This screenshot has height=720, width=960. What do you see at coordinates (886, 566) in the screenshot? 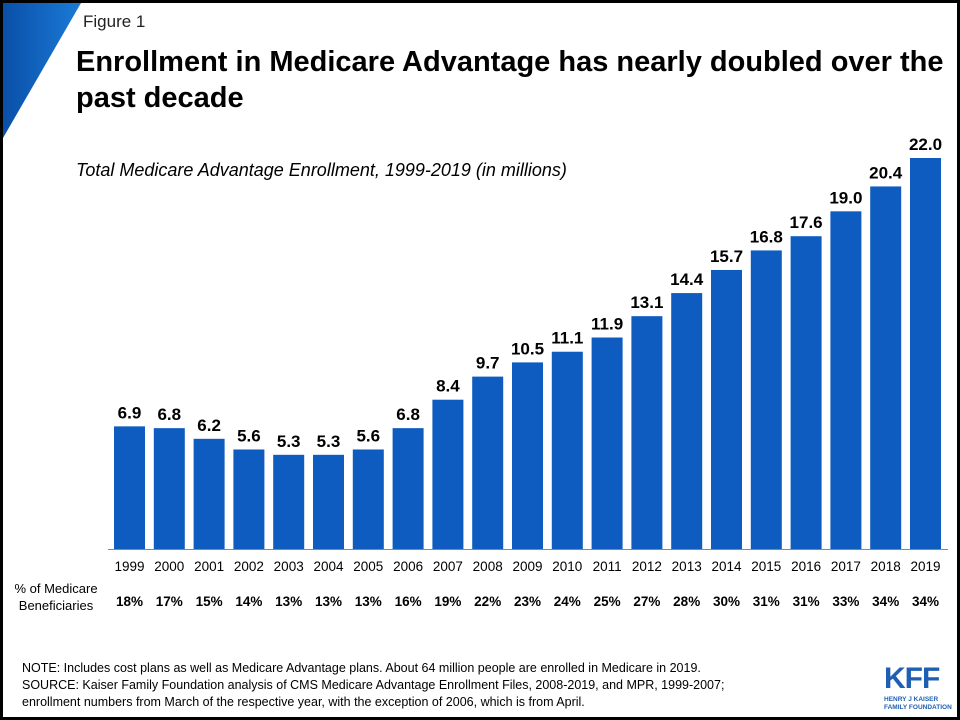
I see `x-tick-label: 2018` at bounding box center [886, 566].